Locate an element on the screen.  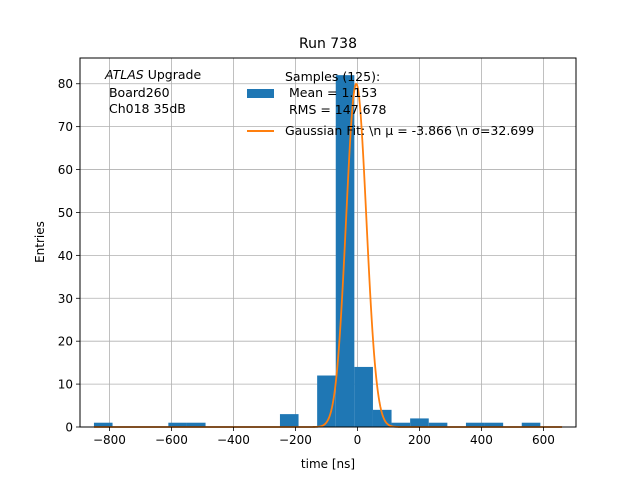
y-tick-label: 40 is located at coordinates (65, 256).